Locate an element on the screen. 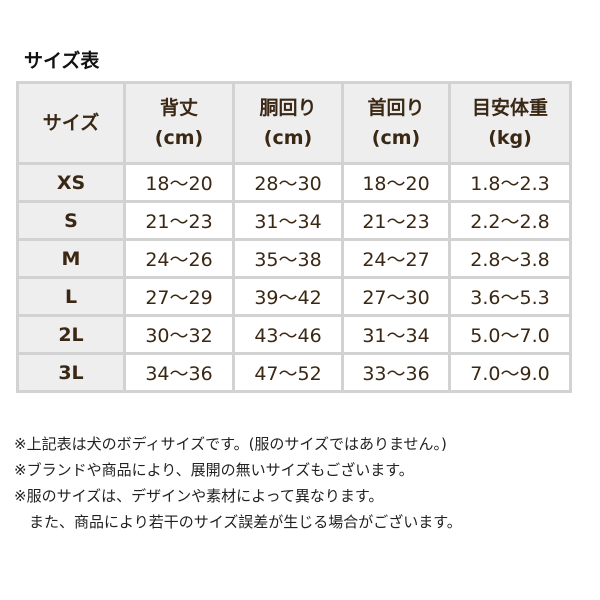 The width and height of the screenshot is (600, 600). value-cell: 7.0〜9.0 is located at coordinates (510, 372).